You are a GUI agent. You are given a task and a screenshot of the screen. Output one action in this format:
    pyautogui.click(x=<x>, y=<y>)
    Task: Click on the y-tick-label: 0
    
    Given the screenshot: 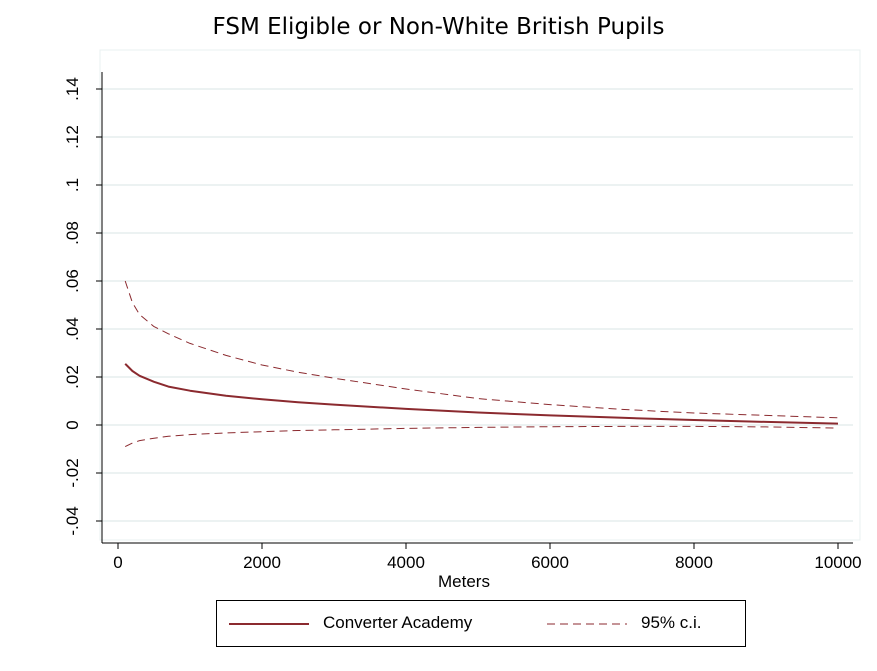 What is the action you would take?
    pyautogui.click(x=72, y=424)
    